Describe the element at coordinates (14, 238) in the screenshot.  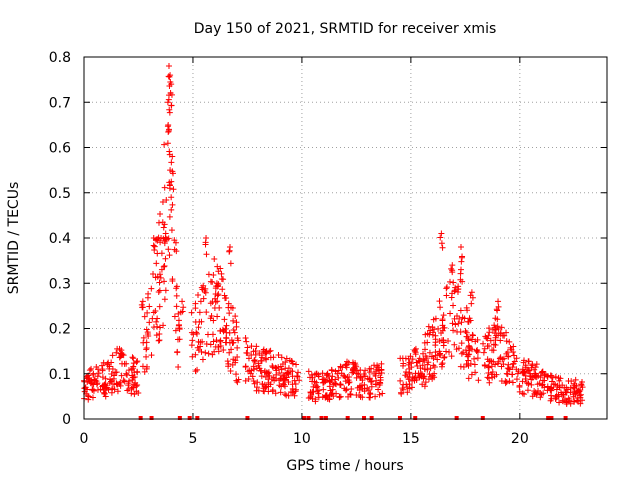
I see `y-axis-title: SRMTID / TECUs` at that location.